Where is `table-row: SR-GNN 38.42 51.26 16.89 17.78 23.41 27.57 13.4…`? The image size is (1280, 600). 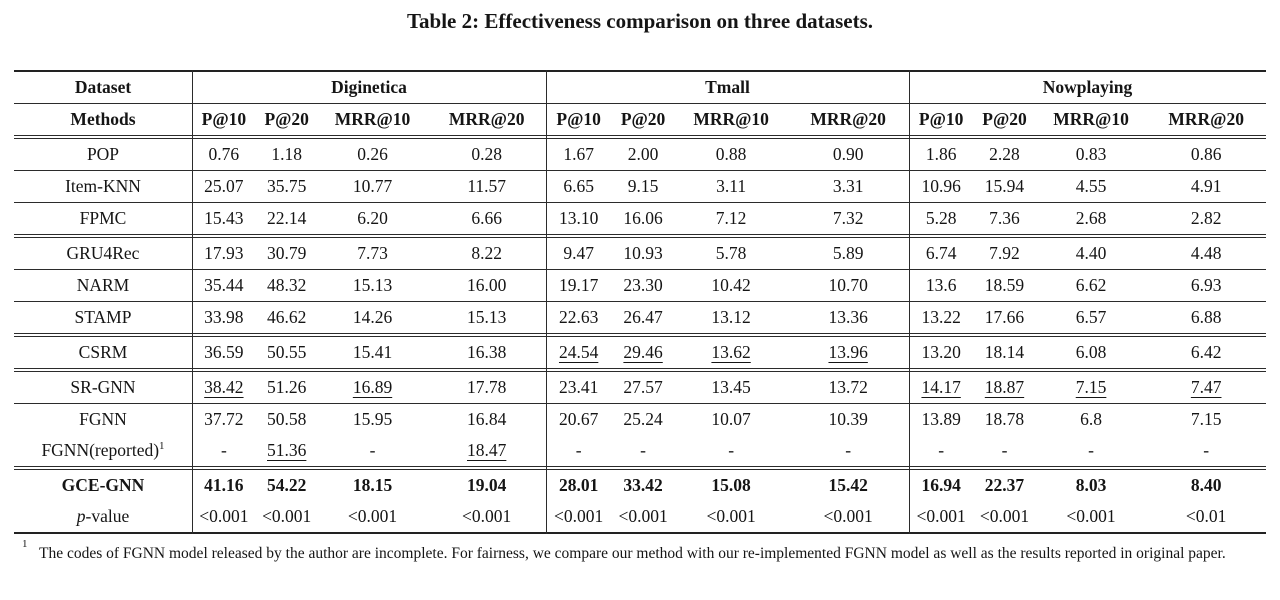
table-row: SR-GNN 38.42 51.26 16.89 17.78 23.41 27.57 13.4… is located at coordinates (640, 387).